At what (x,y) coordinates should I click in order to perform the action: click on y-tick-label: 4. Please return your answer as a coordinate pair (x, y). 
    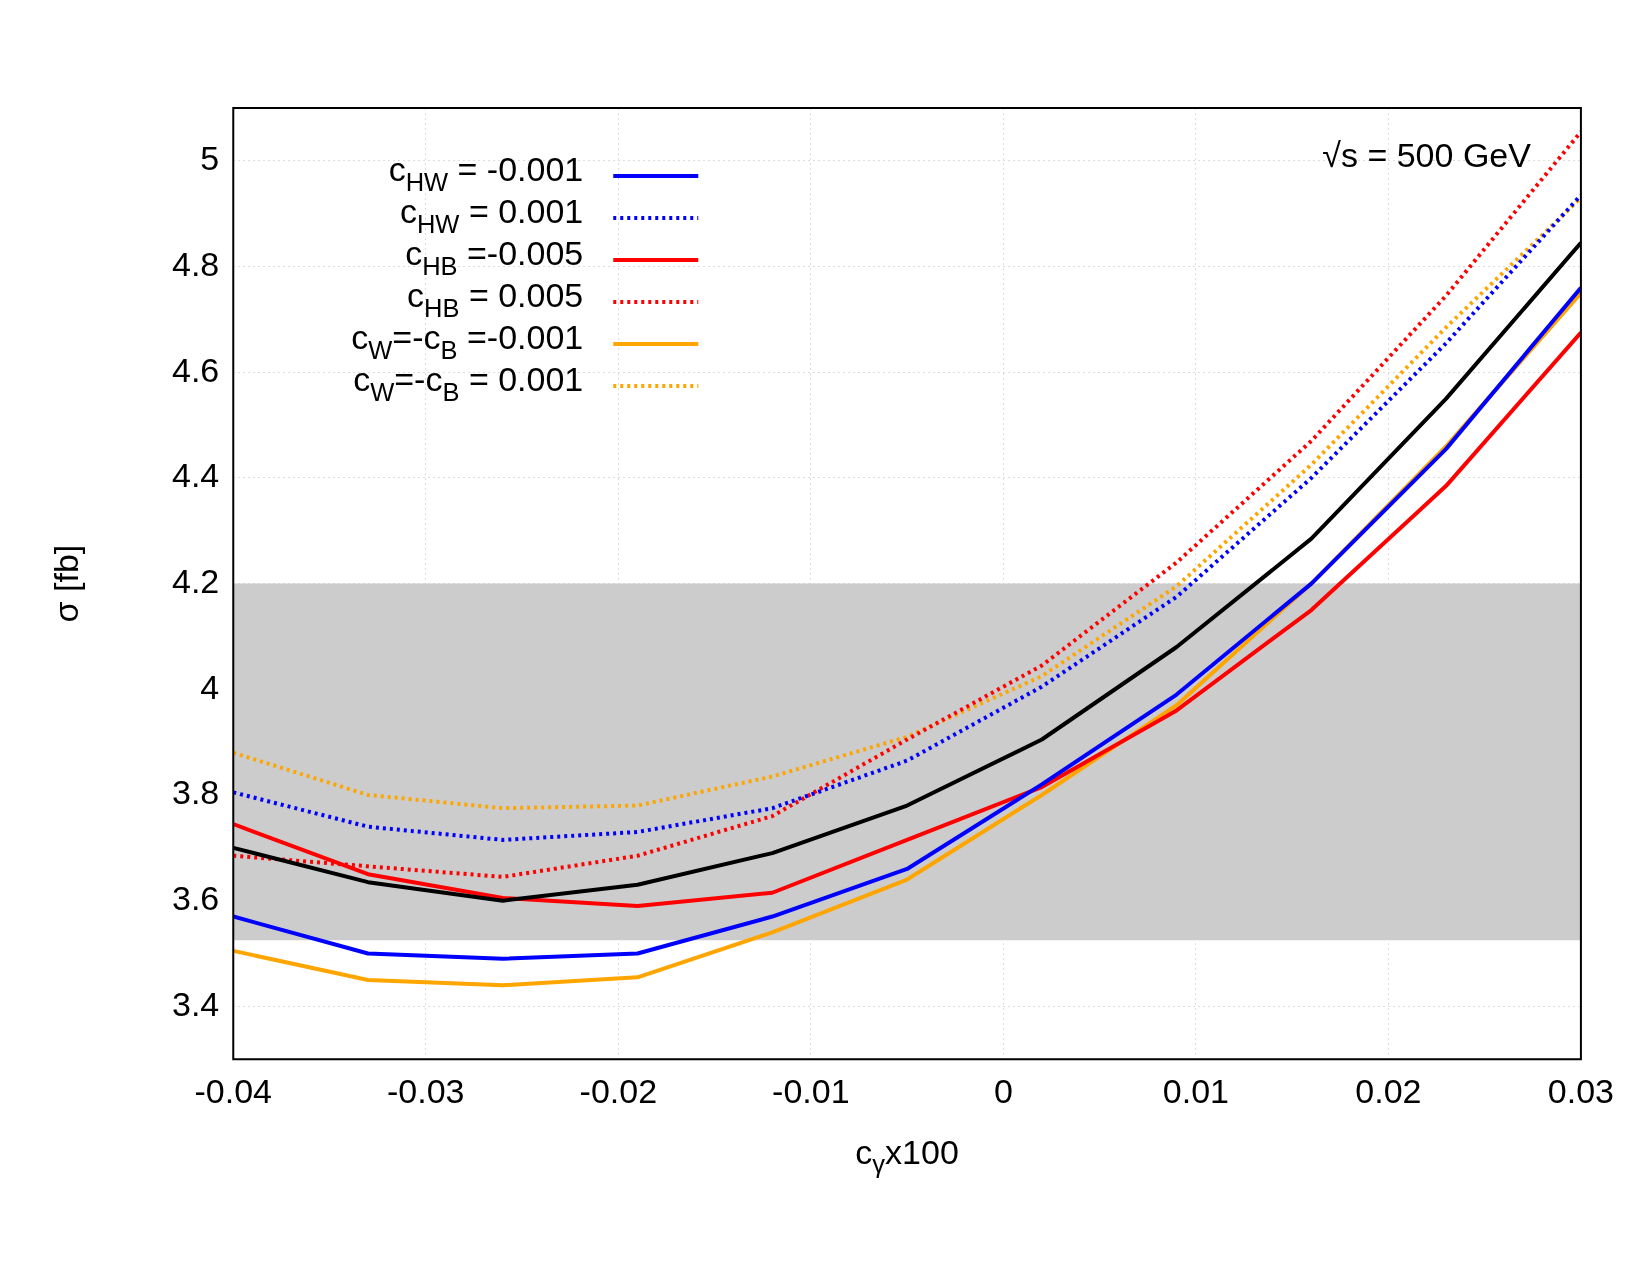
    Looking at the image, I should click on (210, 686).